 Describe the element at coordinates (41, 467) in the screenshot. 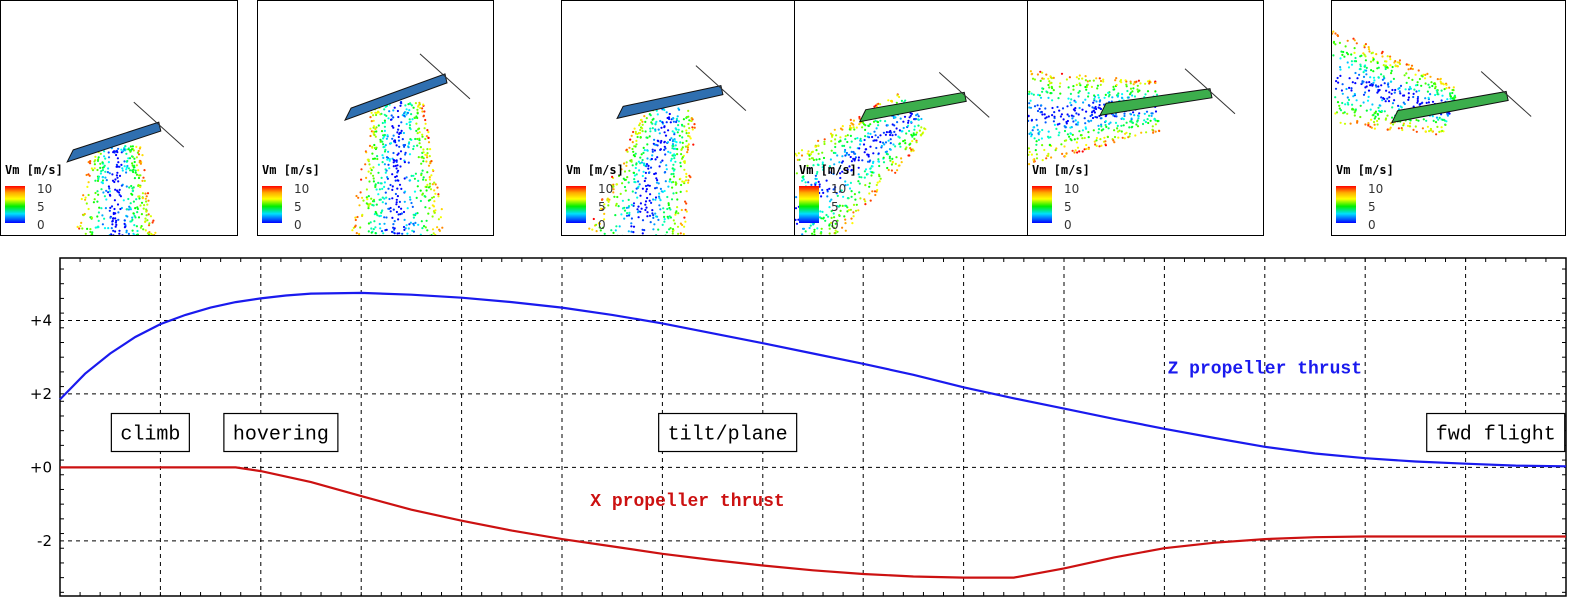

I see `y-tick-label: +0` at that location.